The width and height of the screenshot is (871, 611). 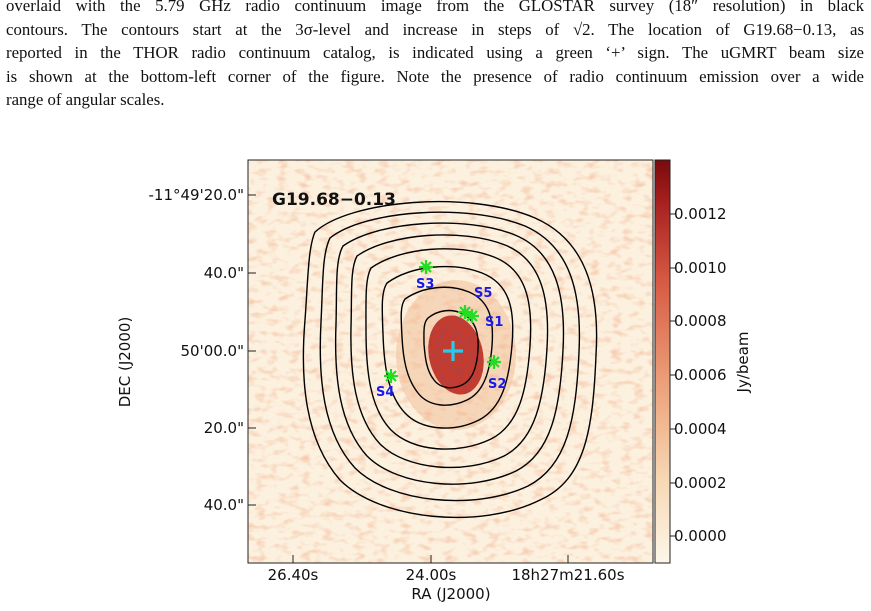 I want to click on source-label: S4, so click(x=385, y=392).